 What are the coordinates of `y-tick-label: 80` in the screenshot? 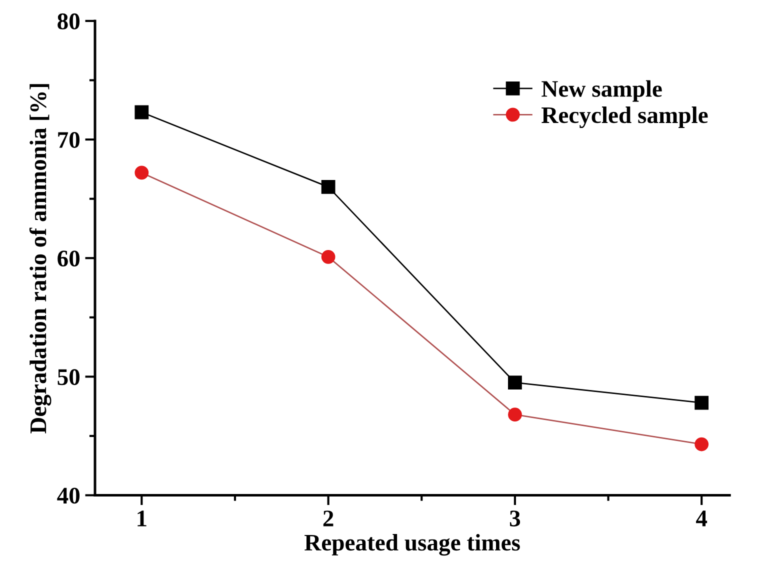 It's located at (69, 21).